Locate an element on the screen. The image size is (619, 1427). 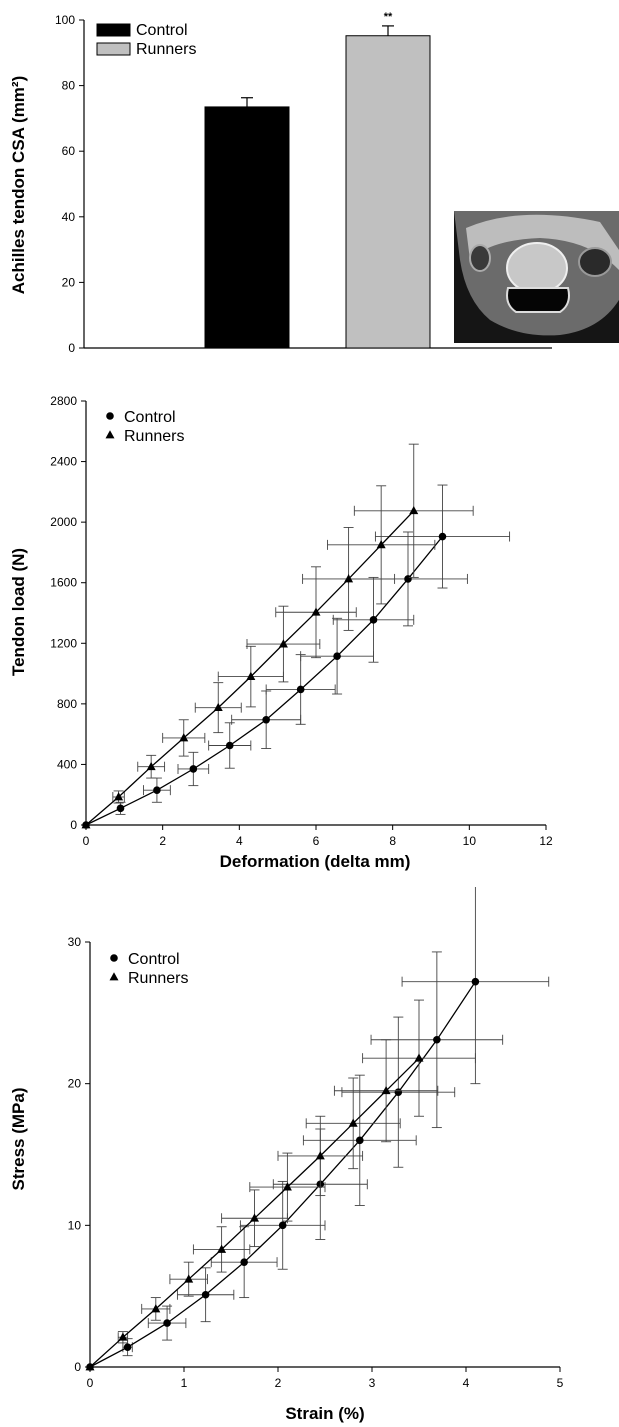
series-line-control is located at coordinates (264, 681).